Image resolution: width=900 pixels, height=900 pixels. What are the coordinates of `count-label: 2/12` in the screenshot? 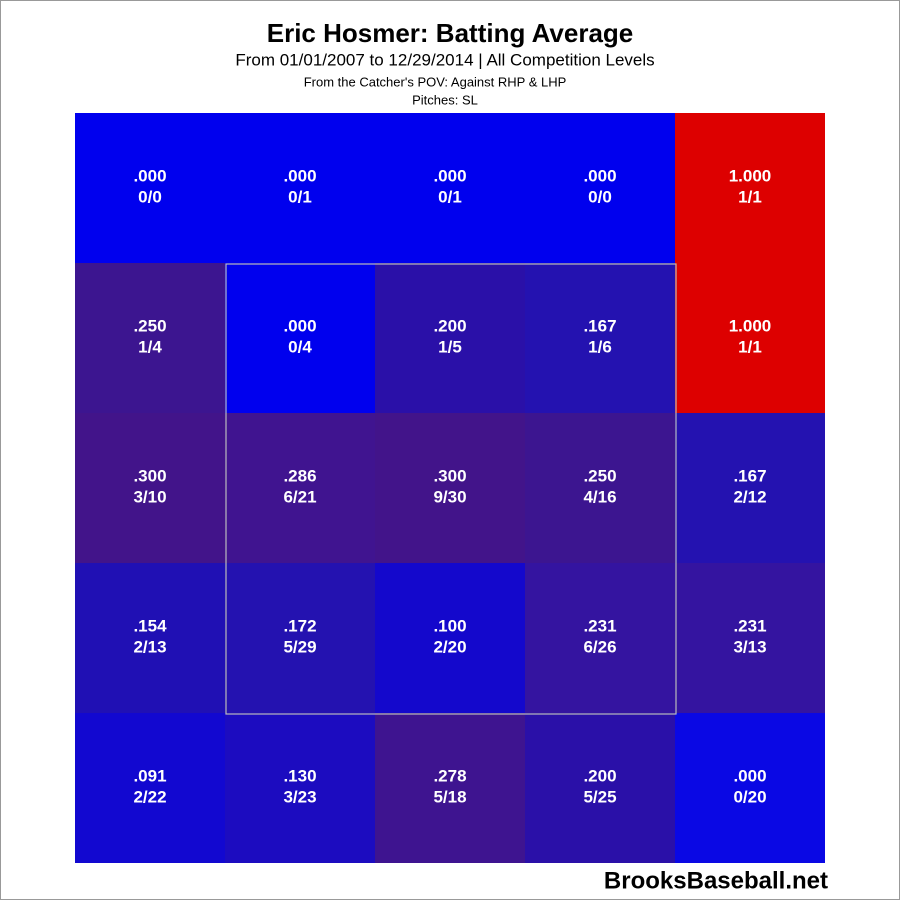 It's located at (749, 496).